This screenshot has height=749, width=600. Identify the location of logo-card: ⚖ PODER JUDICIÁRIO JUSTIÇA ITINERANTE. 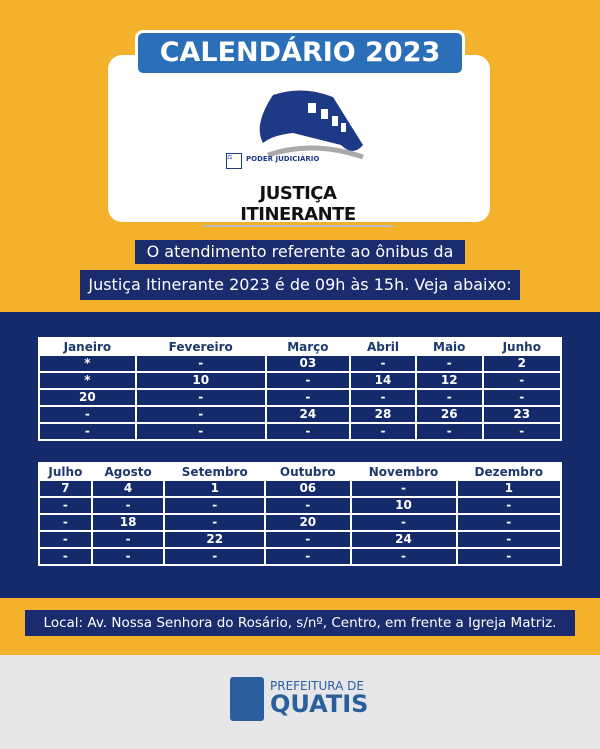
(299, 141).